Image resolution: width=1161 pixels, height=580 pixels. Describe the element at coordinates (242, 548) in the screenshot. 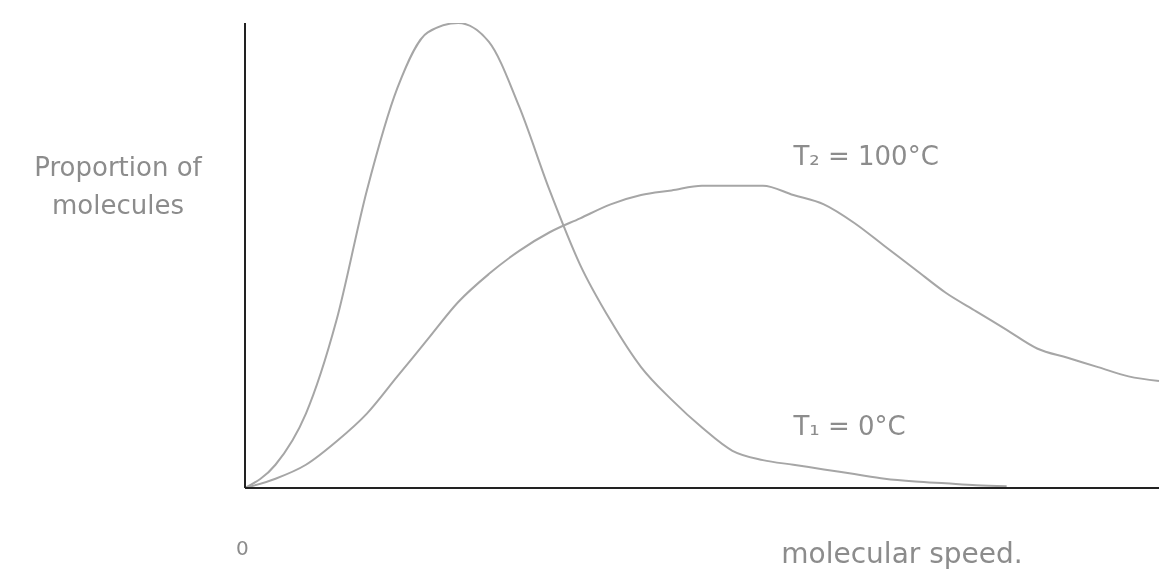

I see `text: 0` at that location.